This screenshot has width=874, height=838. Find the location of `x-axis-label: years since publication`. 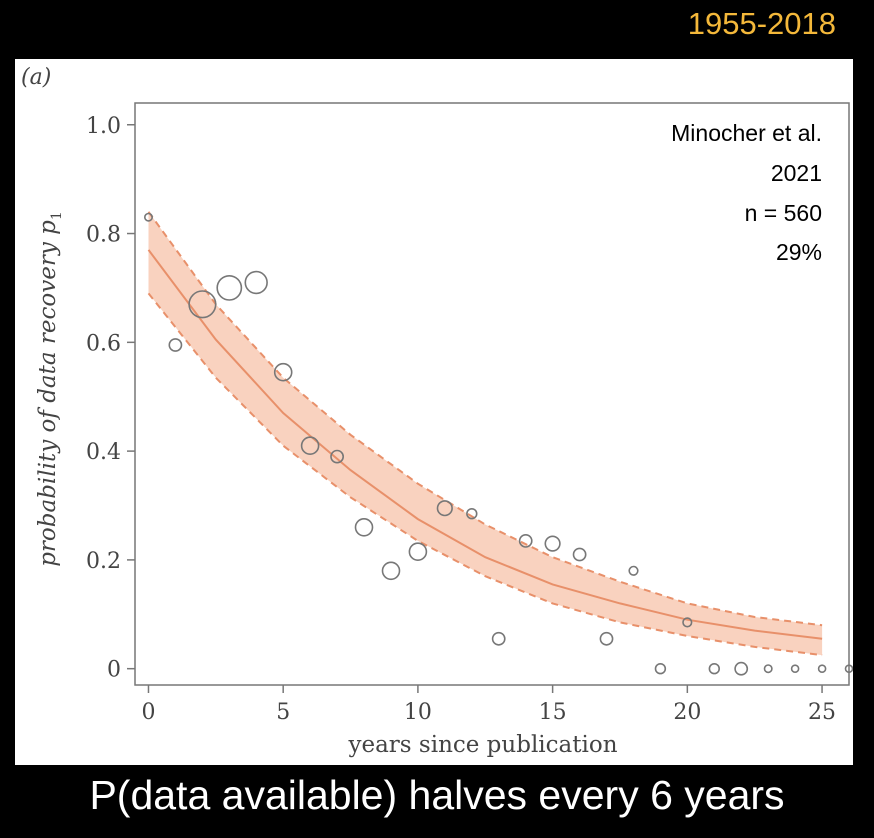

x-axis-label: years since publication is located at coordinates (482, 745).